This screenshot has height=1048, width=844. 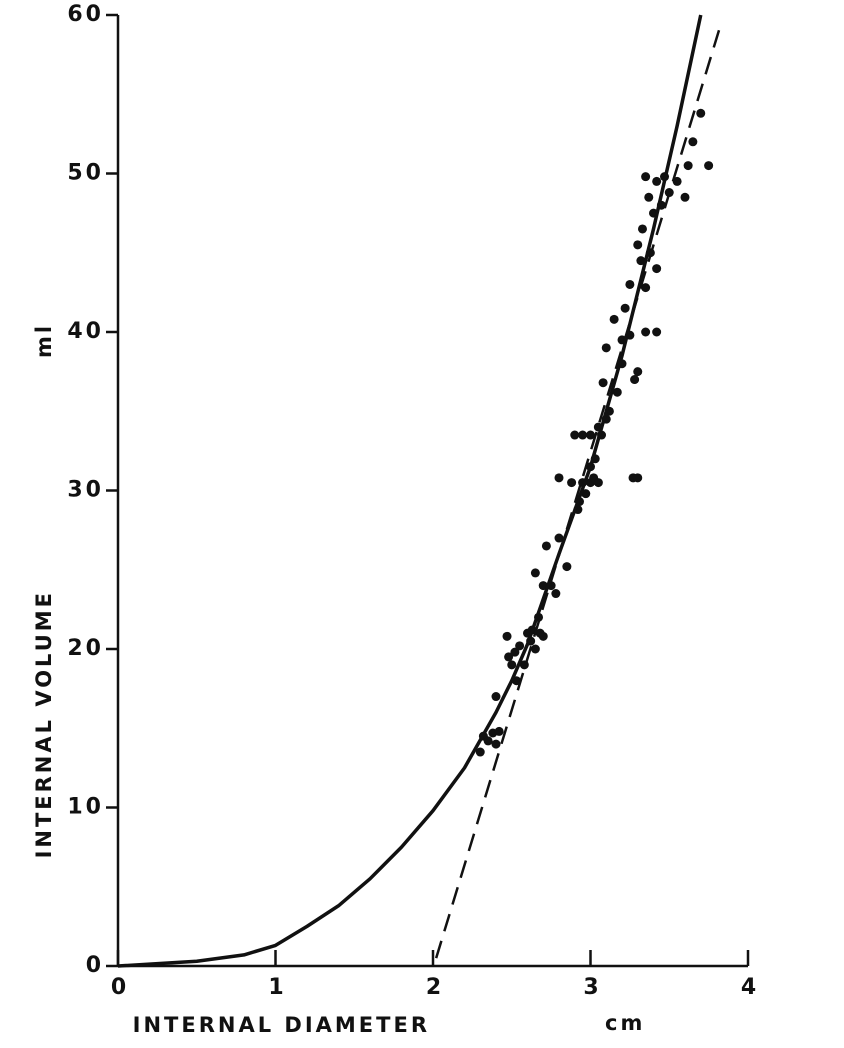 I want to click on y-tick-label: 50, so click(x=85, y=173).